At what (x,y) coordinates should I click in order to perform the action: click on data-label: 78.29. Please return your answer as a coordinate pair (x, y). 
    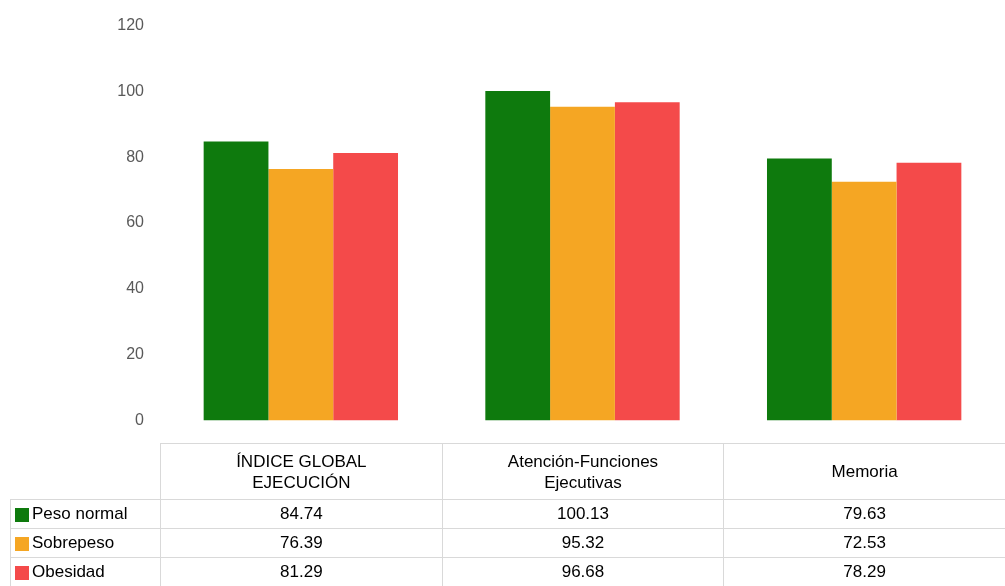
    Looking at the image, I should click on (864, 571).